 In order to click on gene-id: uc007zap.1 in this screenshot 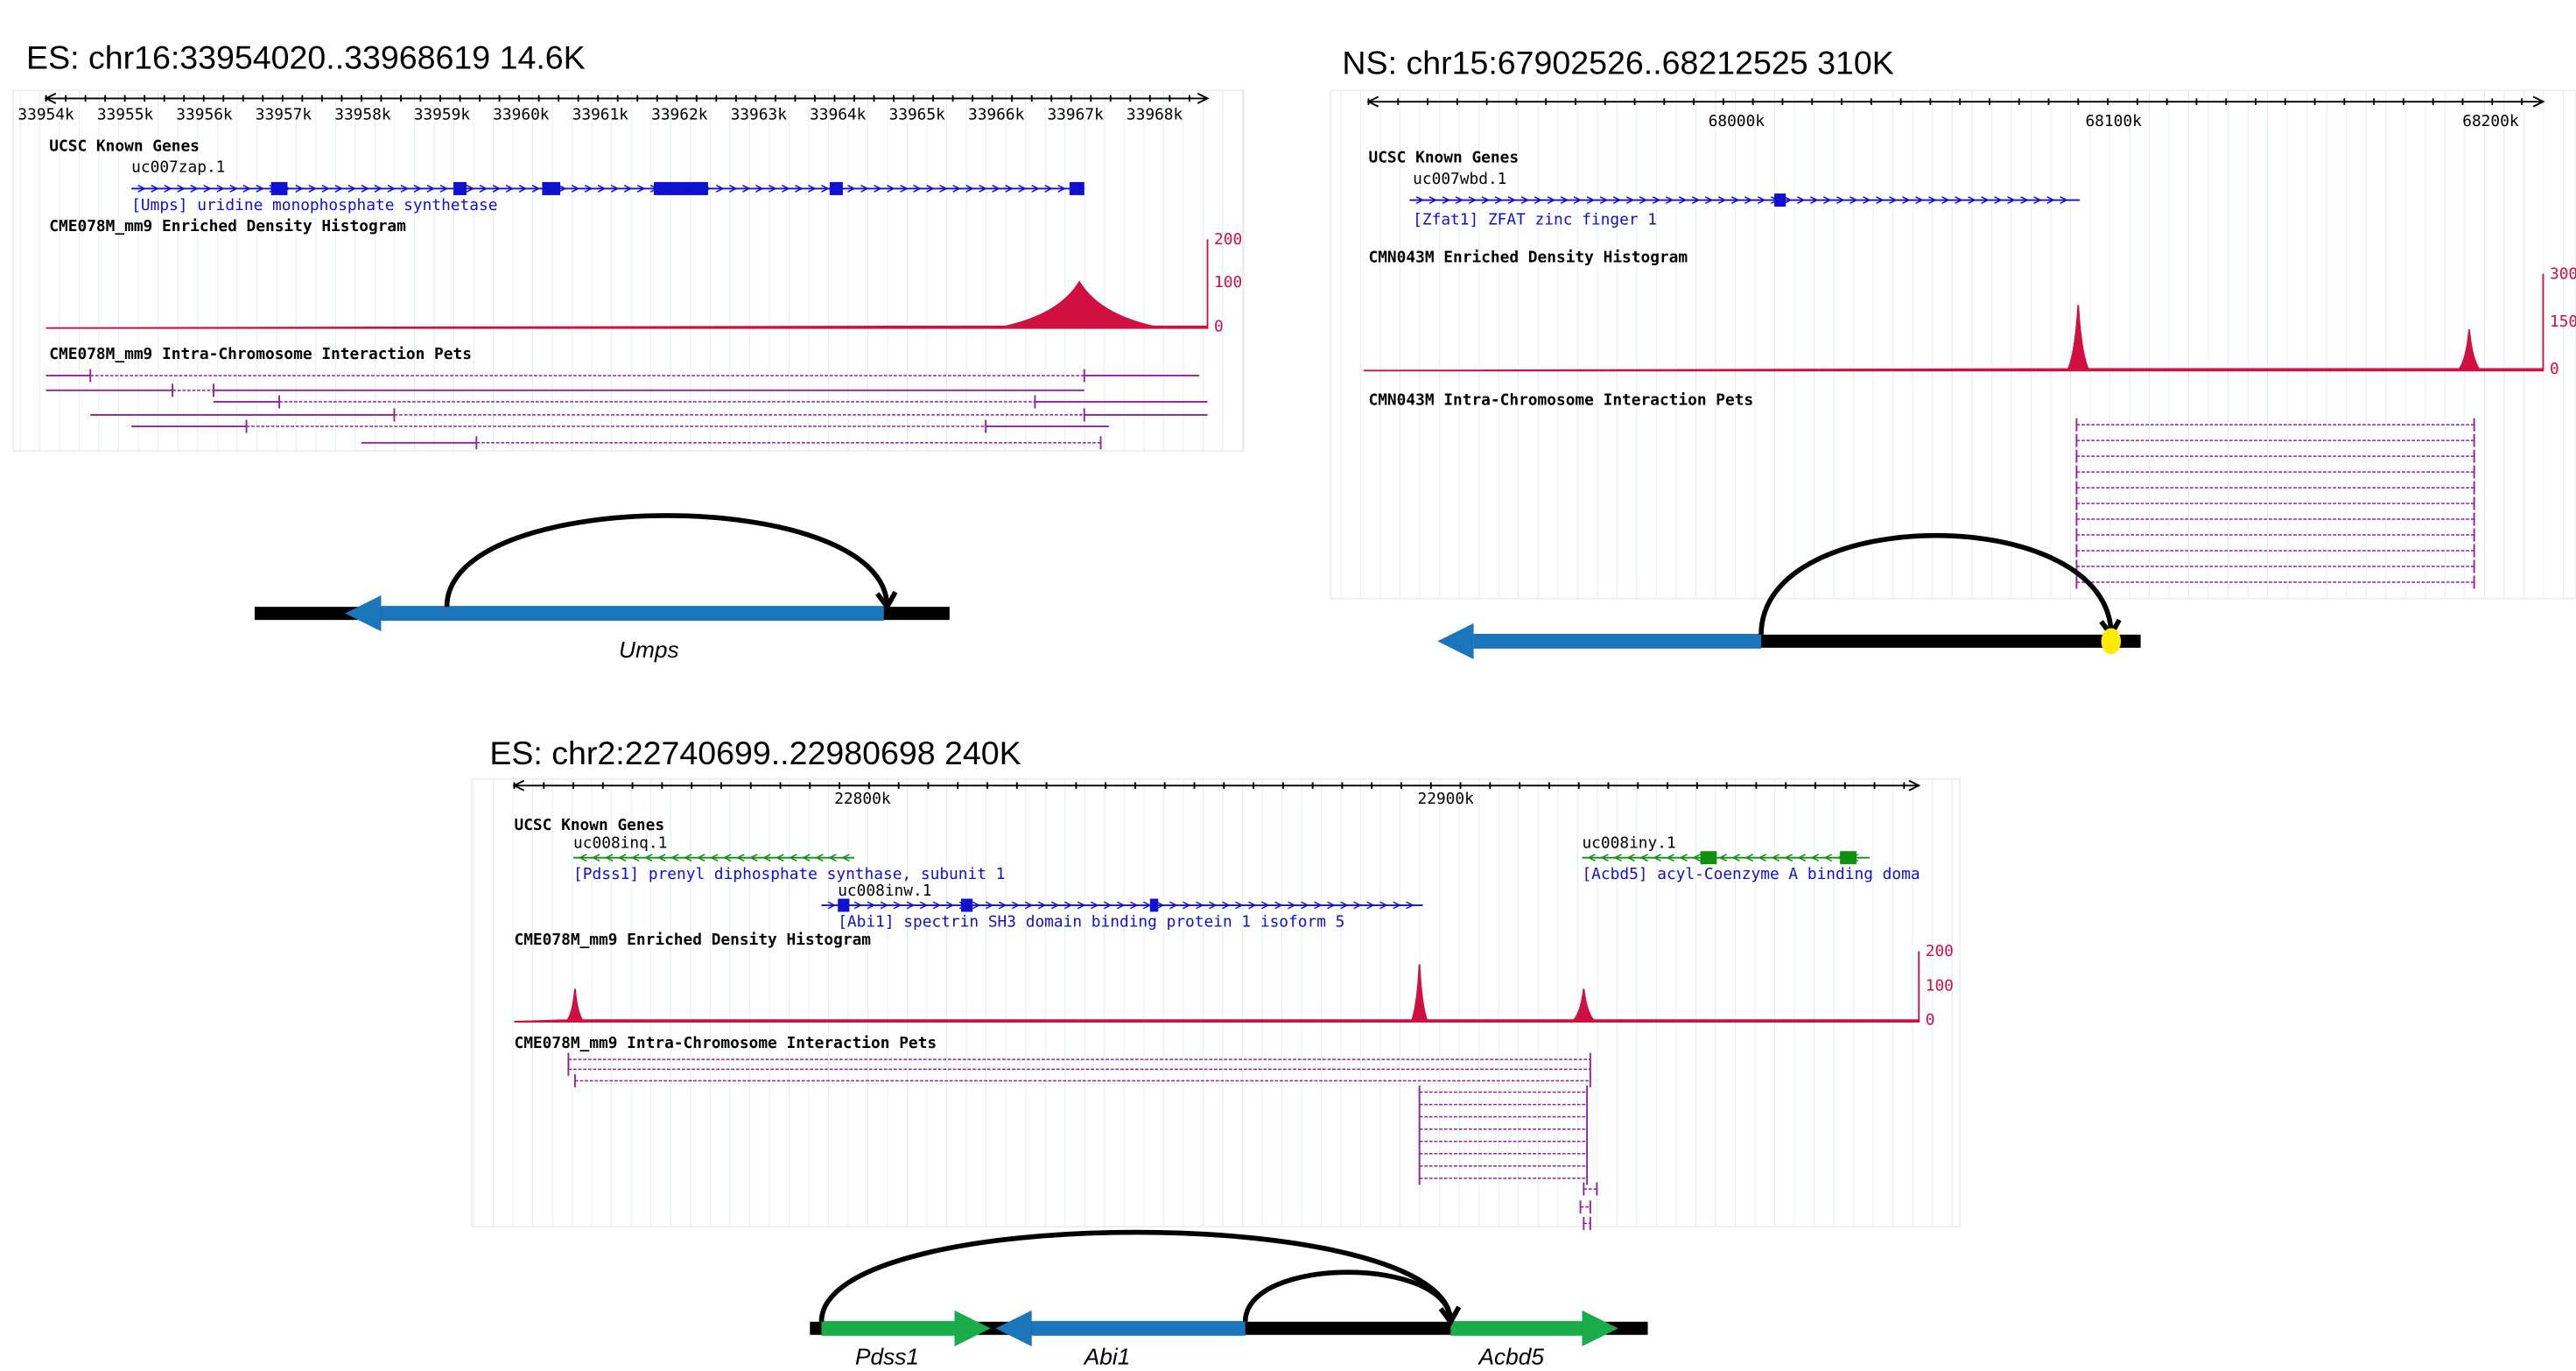, I will do `click(178, 167)`.